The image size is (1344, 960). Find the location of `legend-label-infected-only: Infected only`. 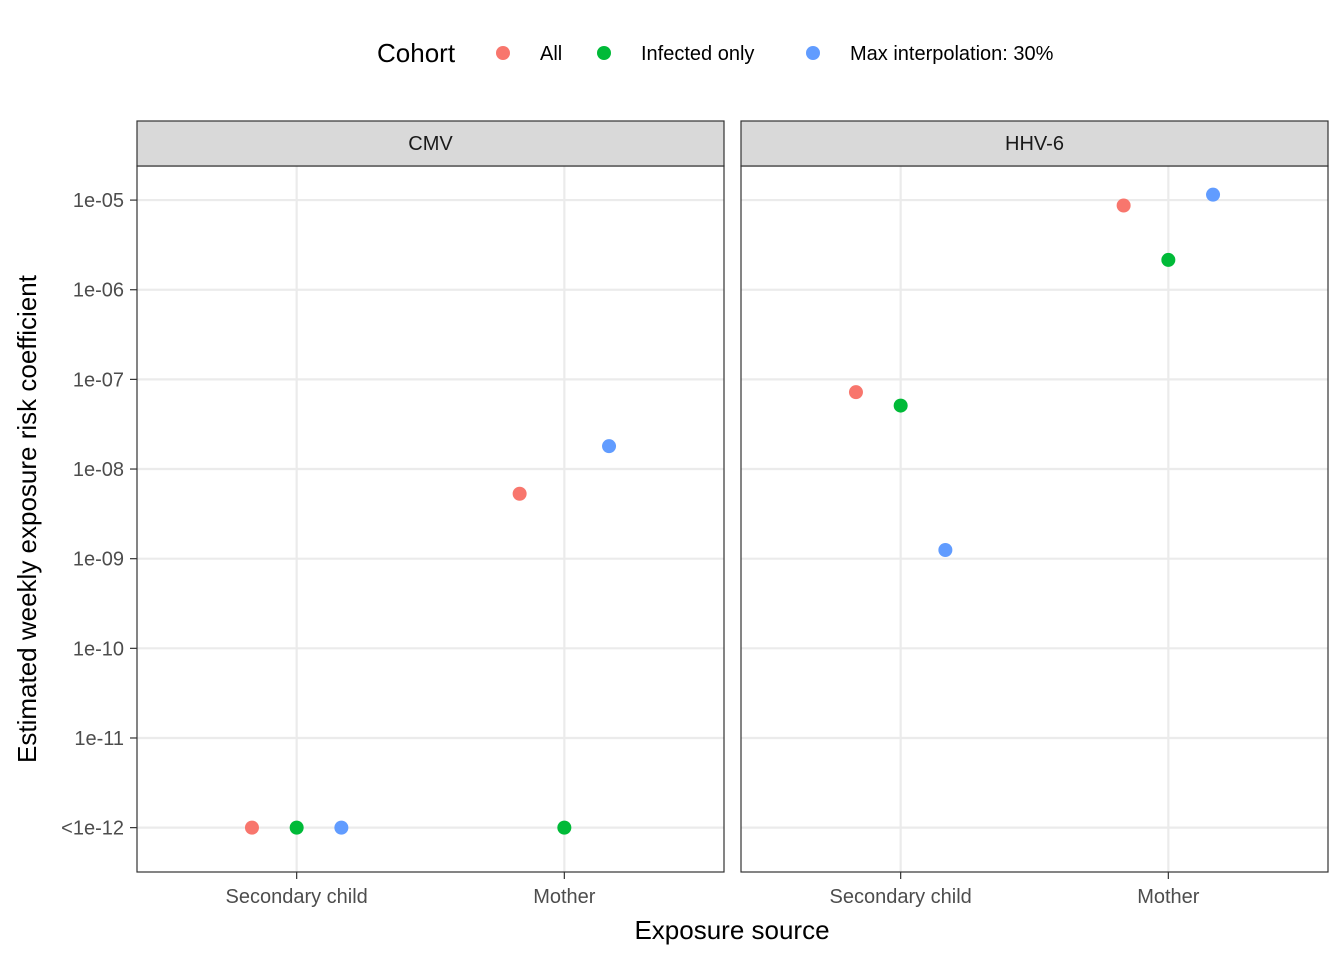

legend-label-infected-only: Infected only is located at coordinates (697, 54).